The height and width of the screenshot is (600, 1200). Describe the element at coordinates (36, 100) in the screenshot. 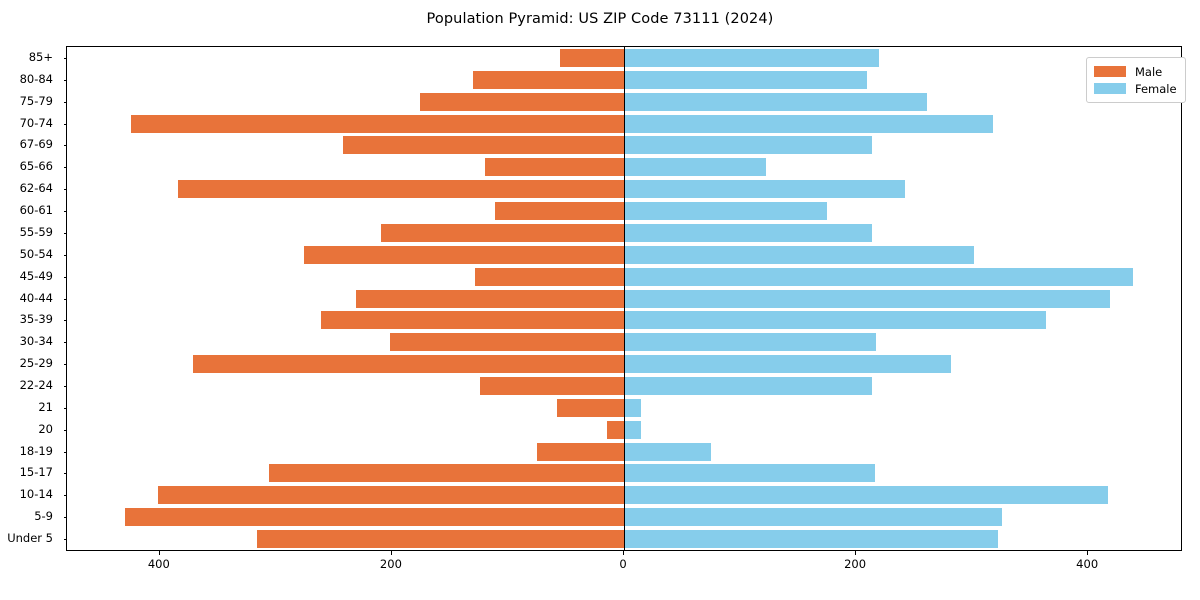

I see `y-axis-tick-label: 75-79` at that location.